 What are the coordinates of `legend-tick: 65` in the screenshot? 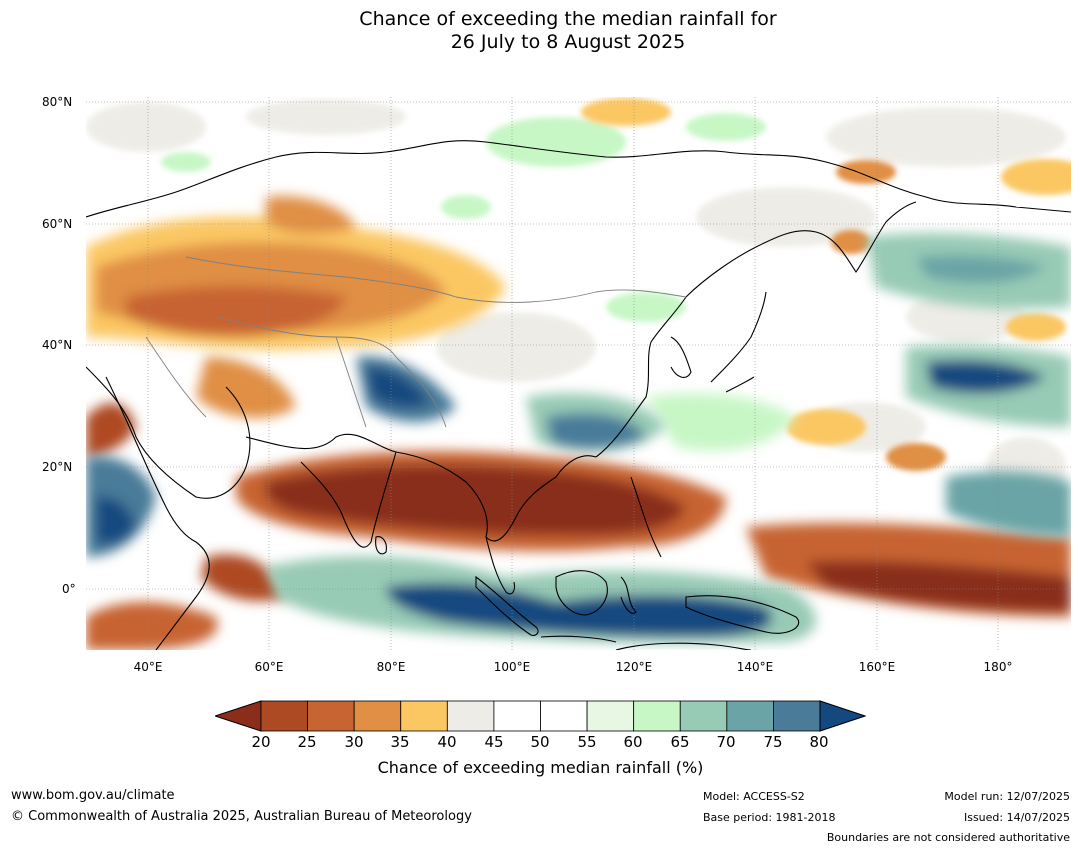 It's located at (680, 742).